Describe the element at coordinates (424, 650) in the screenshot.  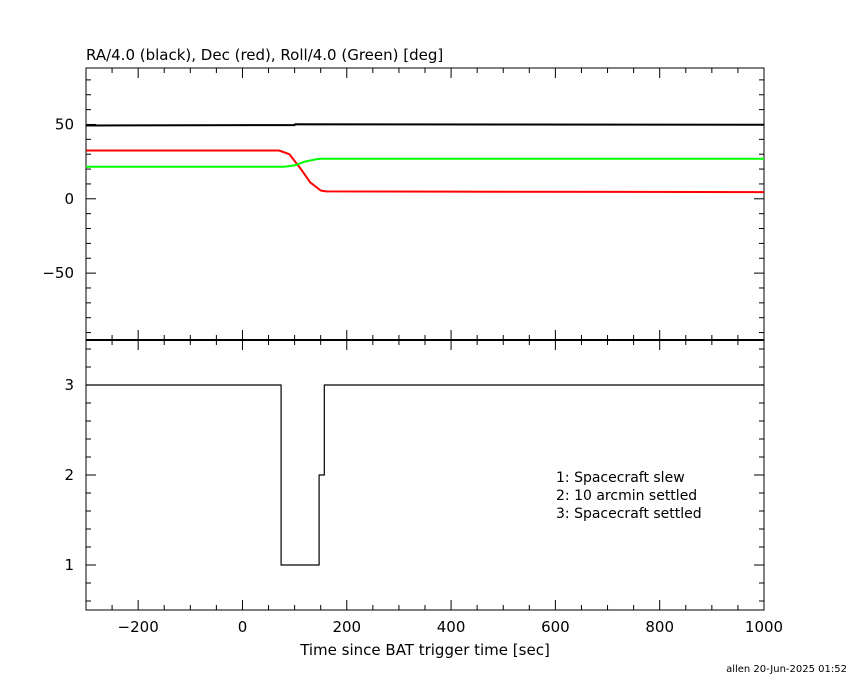
I see `x-axis-label: Time since BAT trigger time [sec]` at that location.